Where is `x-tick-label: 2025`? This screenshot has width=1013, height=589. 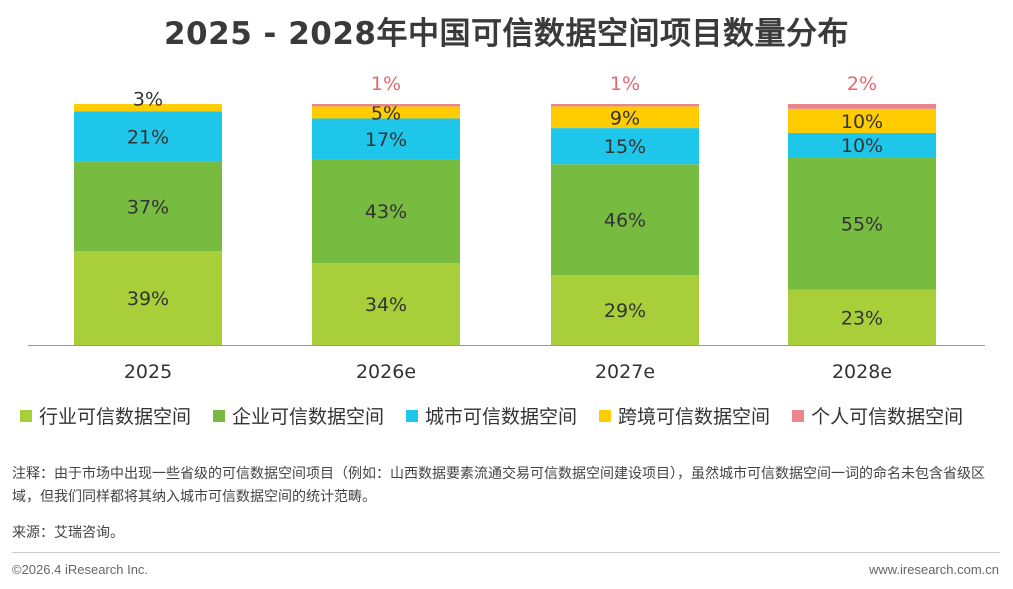 x-tick-label: 2025 is located at coordinates (148, 372).